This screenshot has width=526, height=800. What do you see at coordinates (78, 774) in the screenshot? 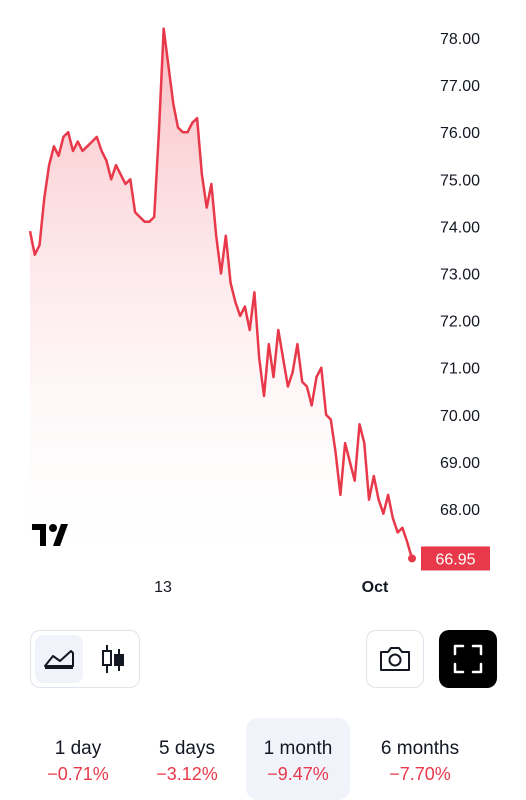
I see `period-change: −0.71%` at bounding box center [78, 774].